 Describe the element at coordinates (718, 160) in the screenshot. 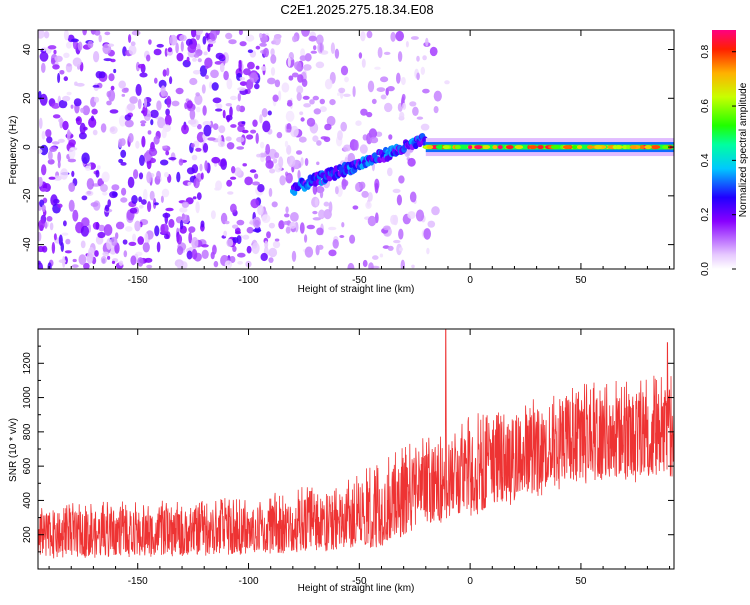

I see `colorbar-ticks: 0.0 0.2 0.4 0.6 0.8` at that location.